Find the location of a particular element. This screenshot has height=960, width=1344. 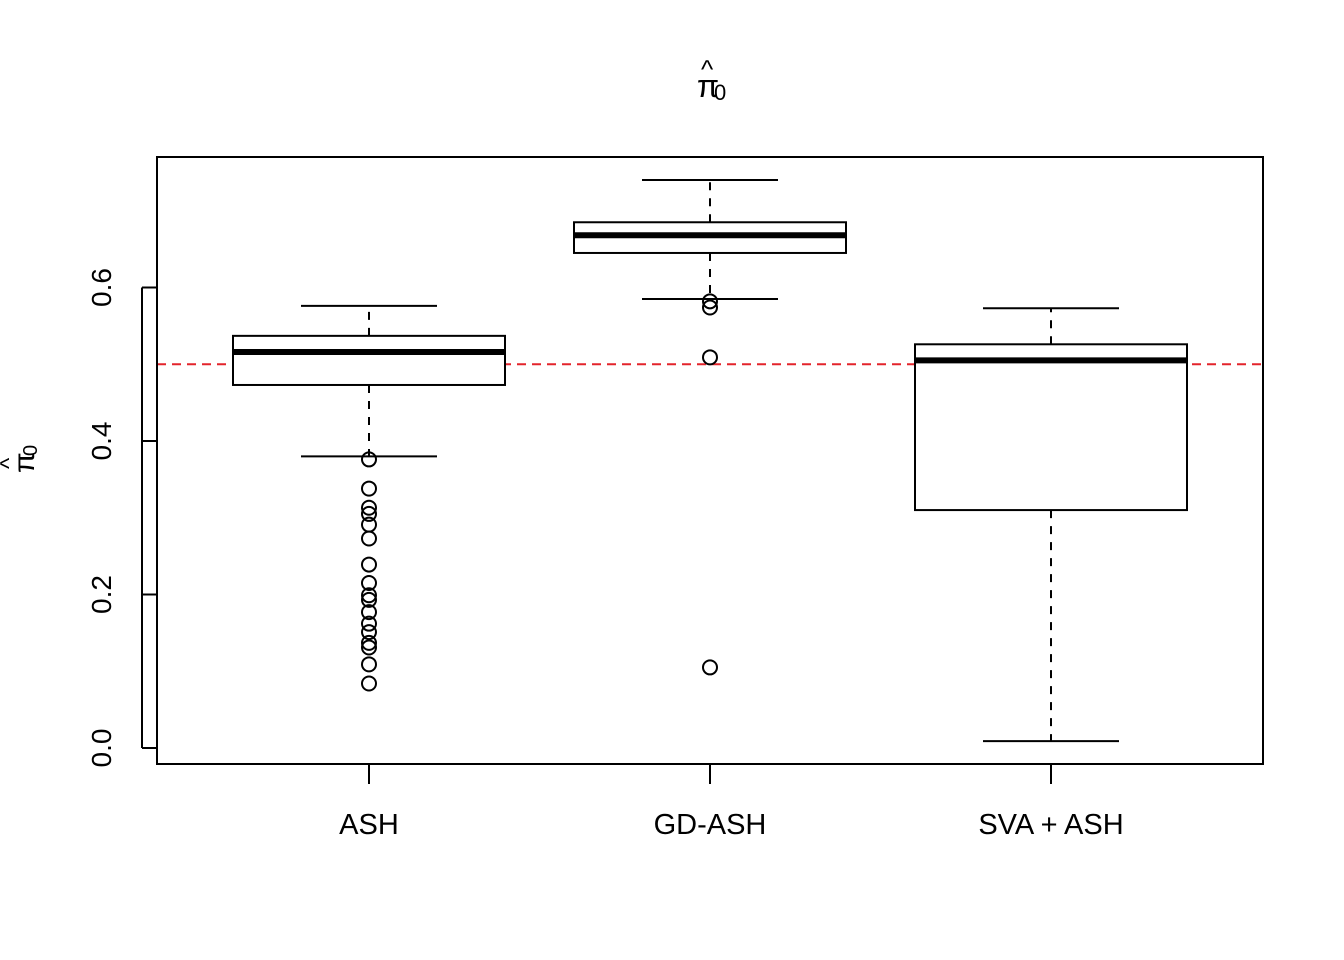

chart-title-hat: ^ is located at coordinates (707, 69).